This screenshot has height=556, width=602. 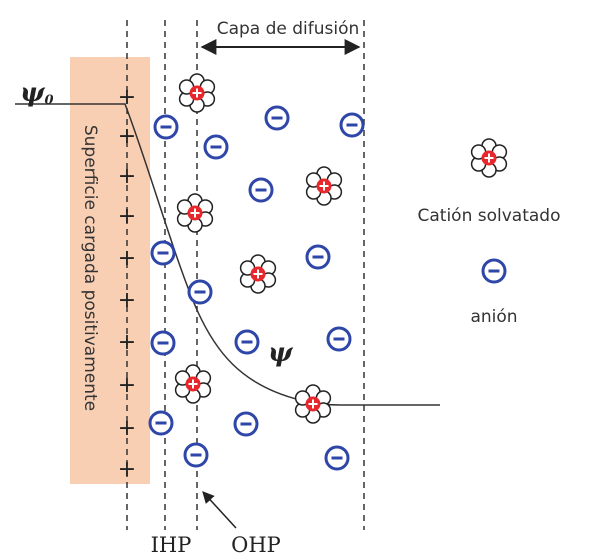 What do you see at coordinates (171, 544) in the screenshot?
I see `ihp-label: IHP` at bounding box center [171, 544].